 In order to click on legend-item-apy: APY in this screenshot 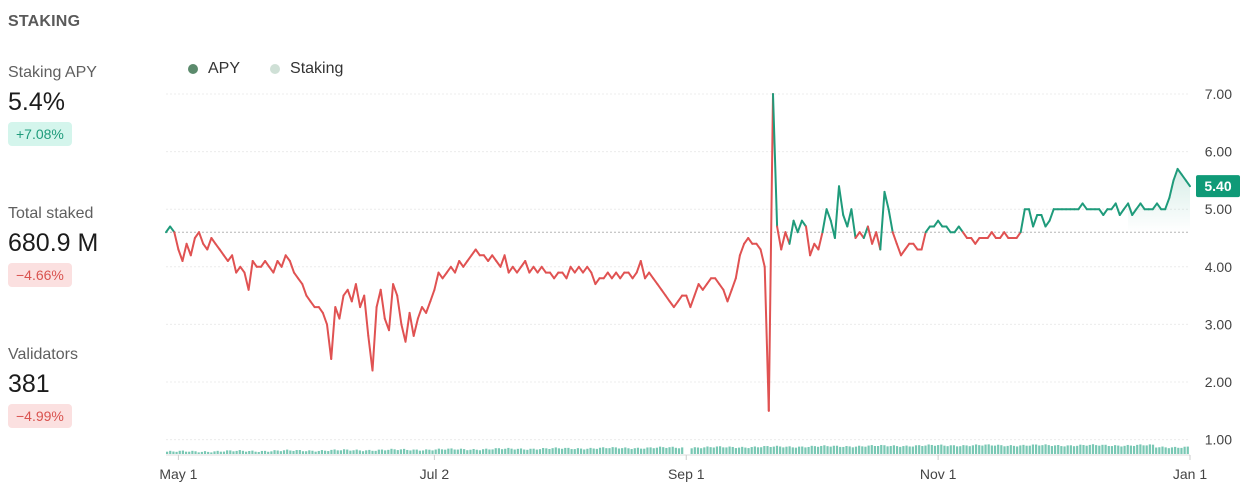, I will do `click(214, 69)`.